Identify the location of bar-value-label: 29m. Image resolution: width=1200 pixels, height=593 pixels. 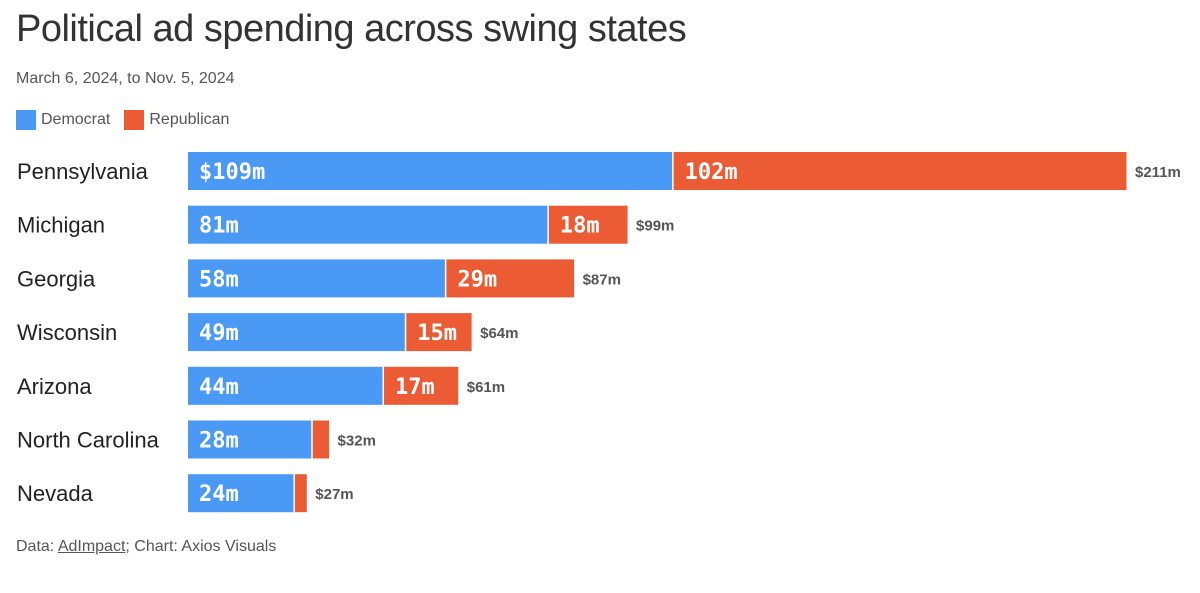
(477, 279).